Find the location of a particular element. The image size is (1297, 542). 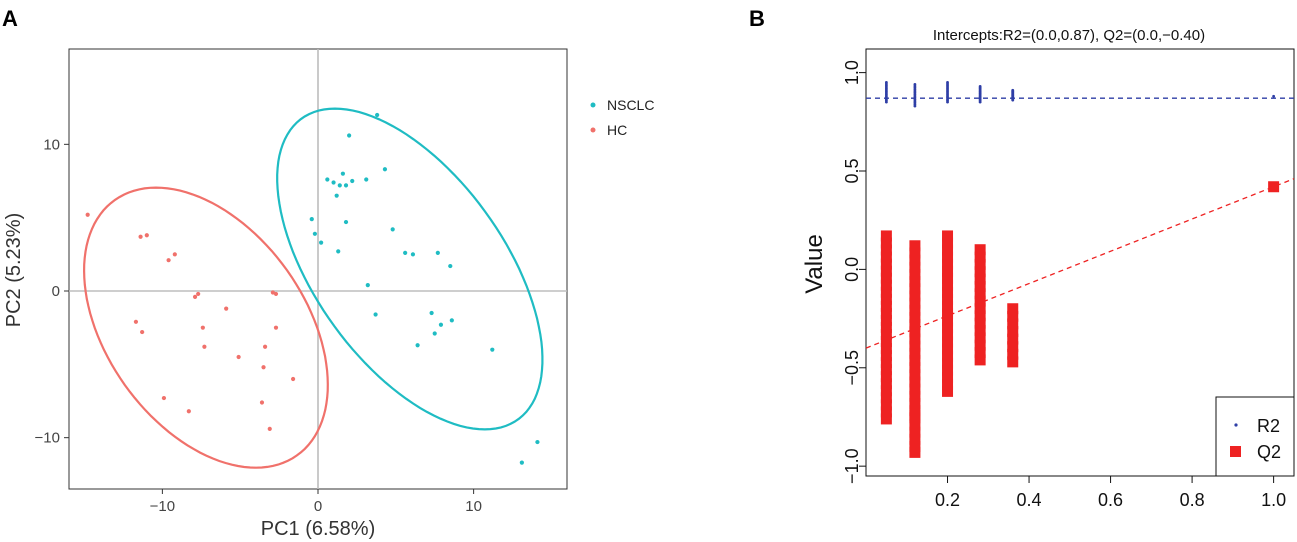

pca-y-tick-label: 0 is located at coordinates (56, 291).